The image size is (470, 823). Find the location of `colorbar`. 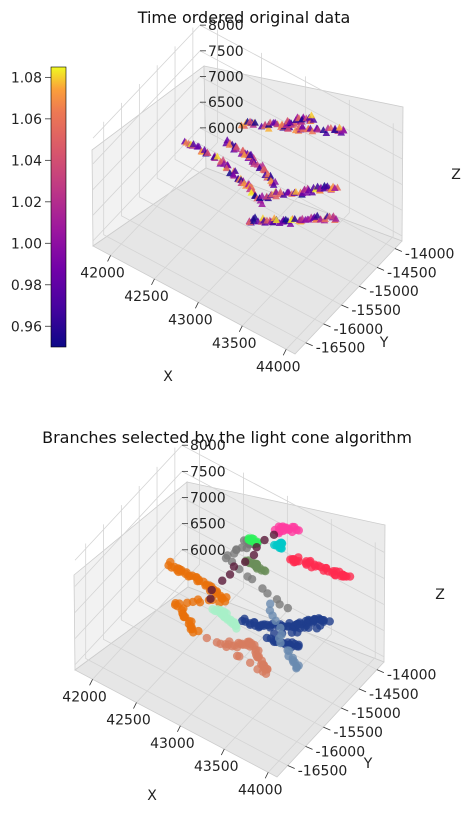

colorbar is located at coordinates (58, 207).